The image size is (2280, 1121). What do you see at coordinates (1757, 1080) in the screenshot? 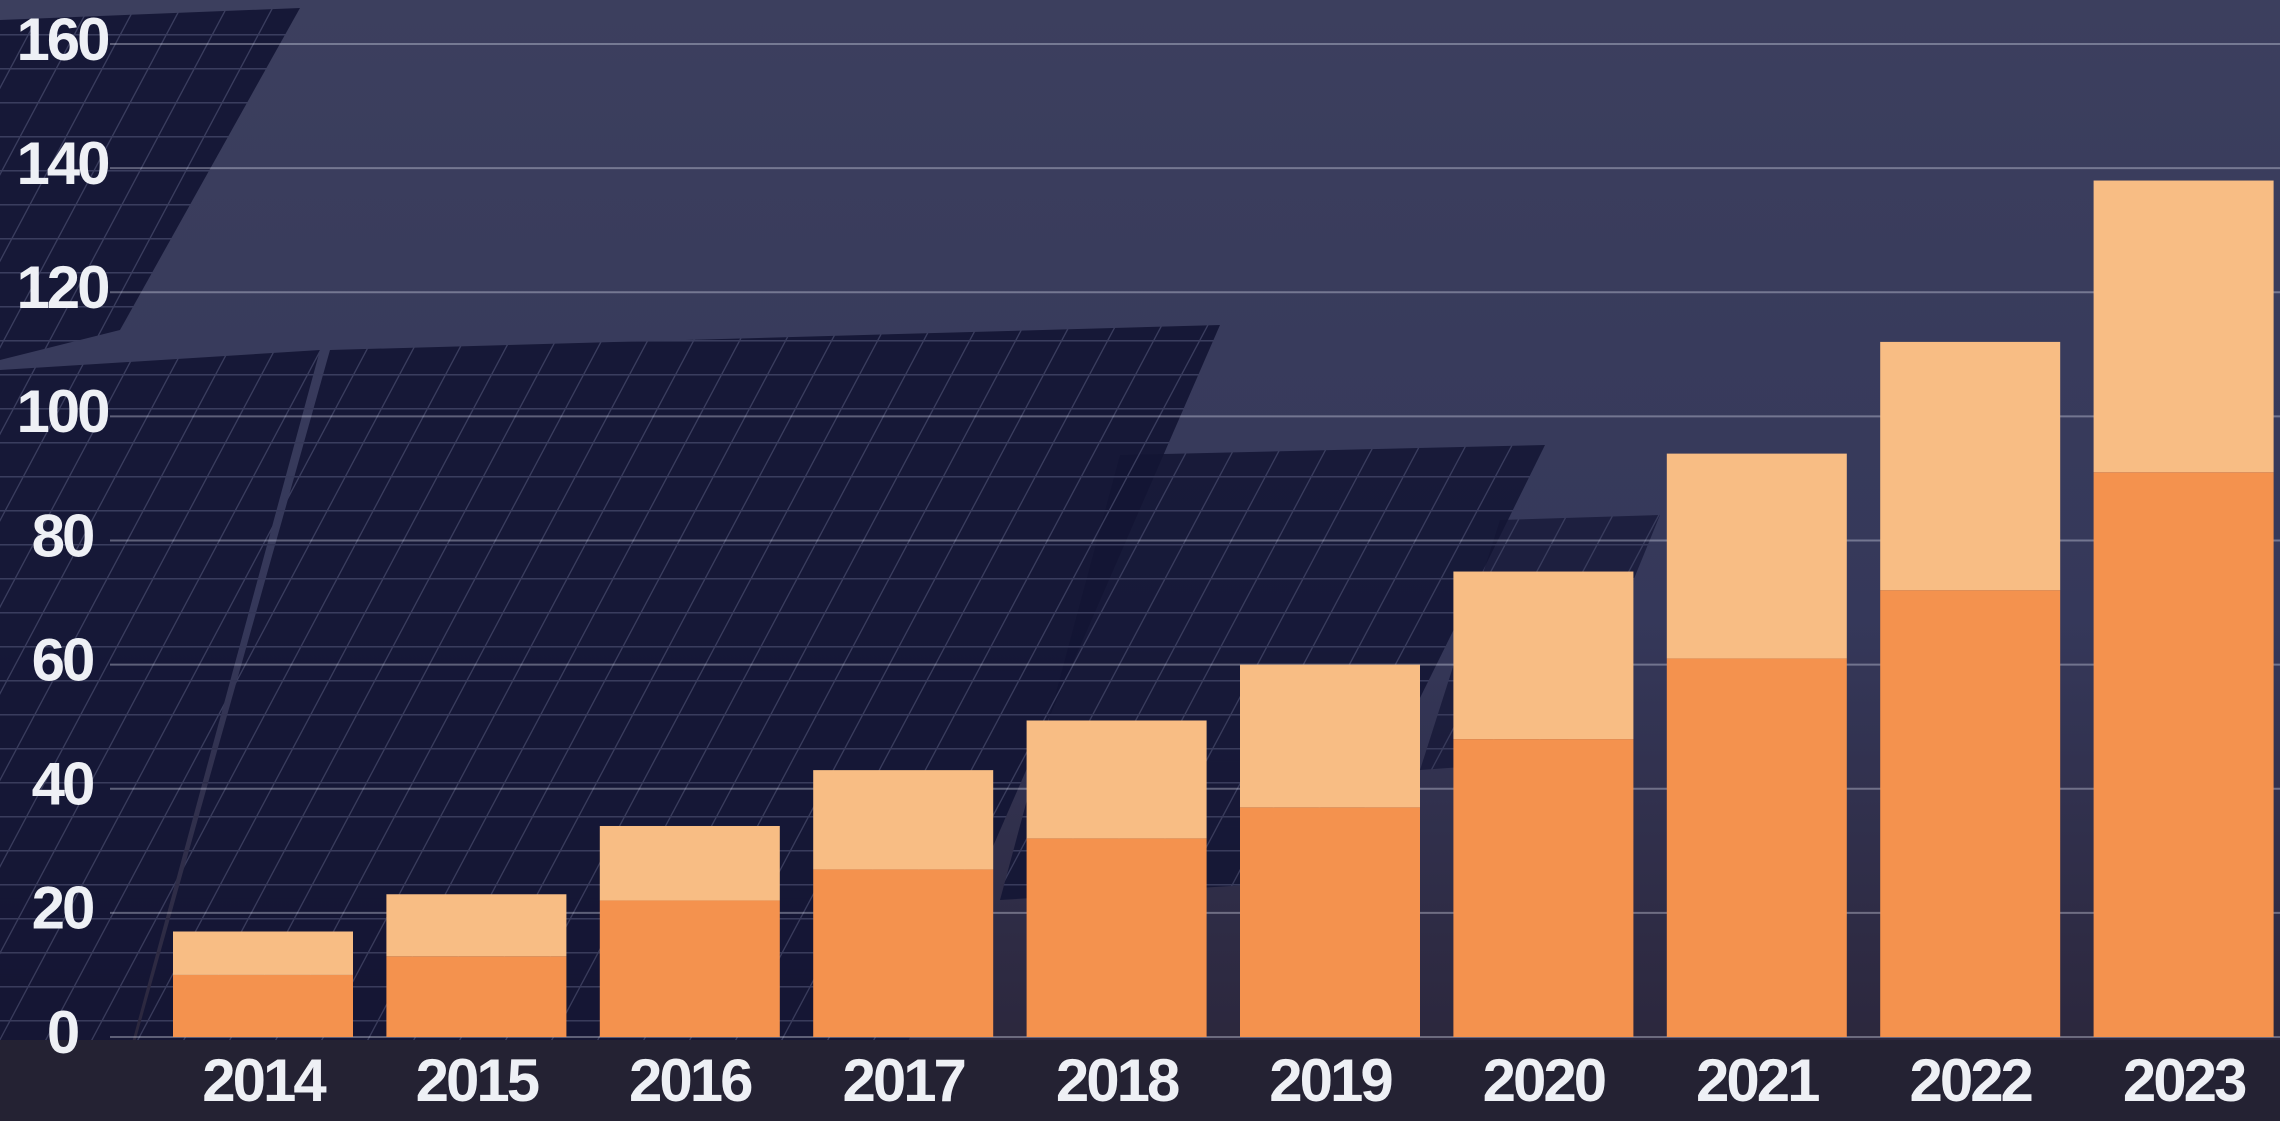
I see `x-tick-label: 2021` at bounding box center [1757, 1080].